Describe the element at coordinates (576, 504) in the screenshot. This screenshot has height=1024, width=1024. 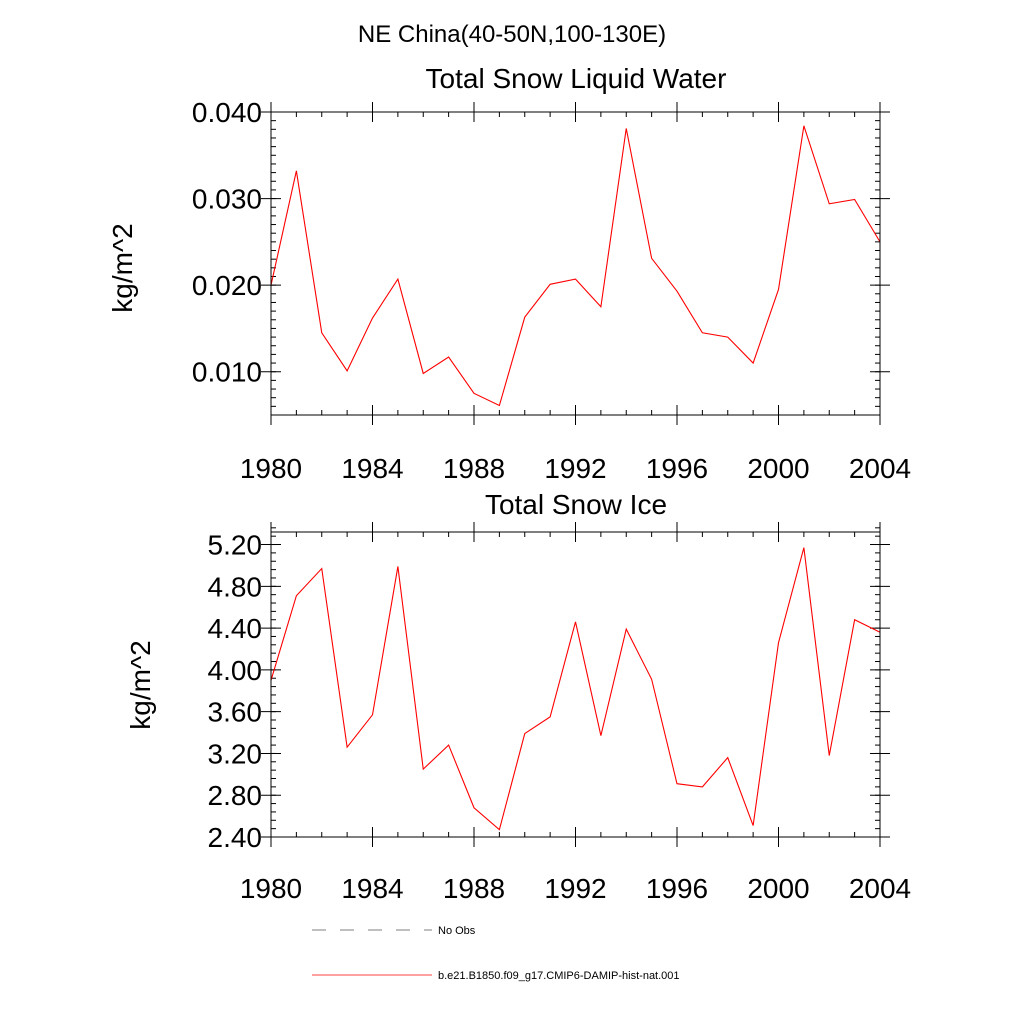
I see `chart-title: Total Snow Ice` at that location.